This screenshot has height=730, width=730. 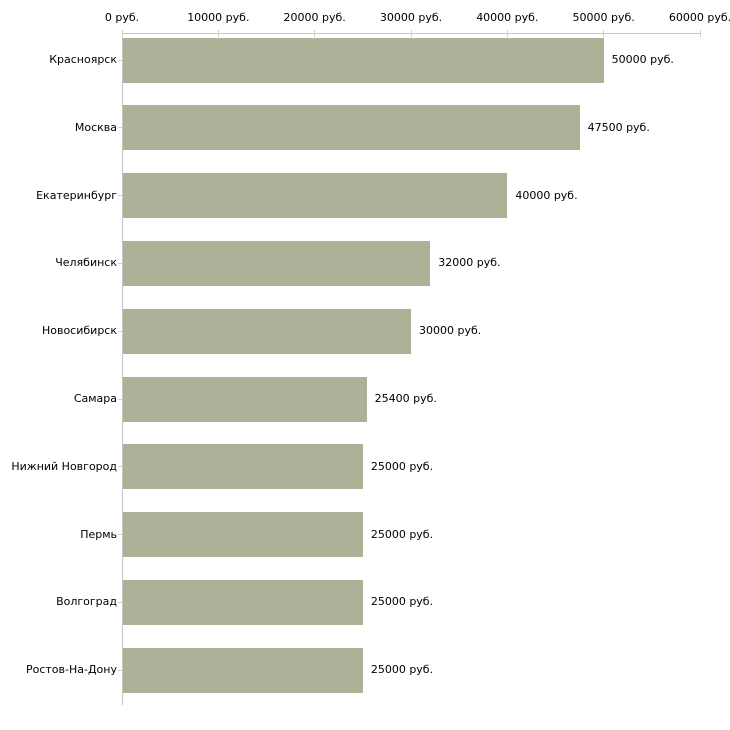 I want to click on x-tick-label: 30000 руб., so click(x=411, y=17).